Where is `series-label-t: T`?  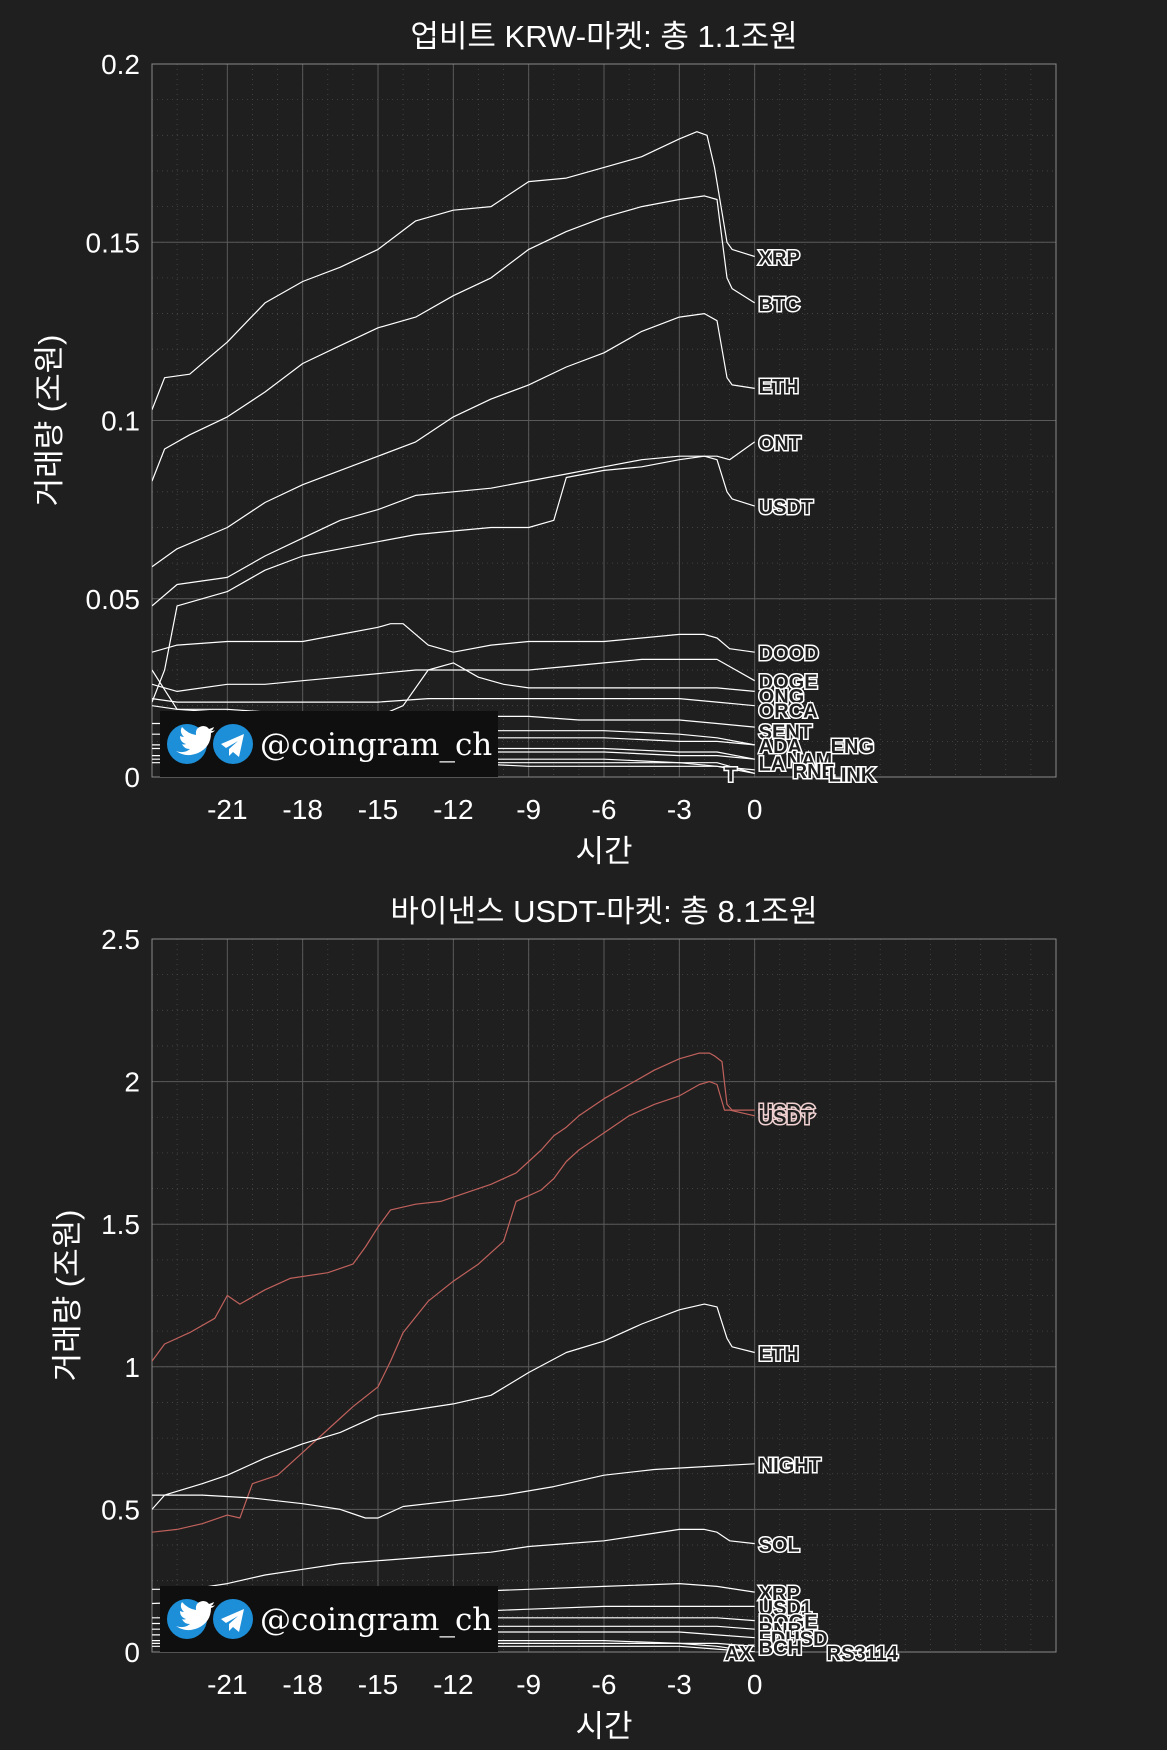
series-label-t: T is located at coordinates (731, 775).